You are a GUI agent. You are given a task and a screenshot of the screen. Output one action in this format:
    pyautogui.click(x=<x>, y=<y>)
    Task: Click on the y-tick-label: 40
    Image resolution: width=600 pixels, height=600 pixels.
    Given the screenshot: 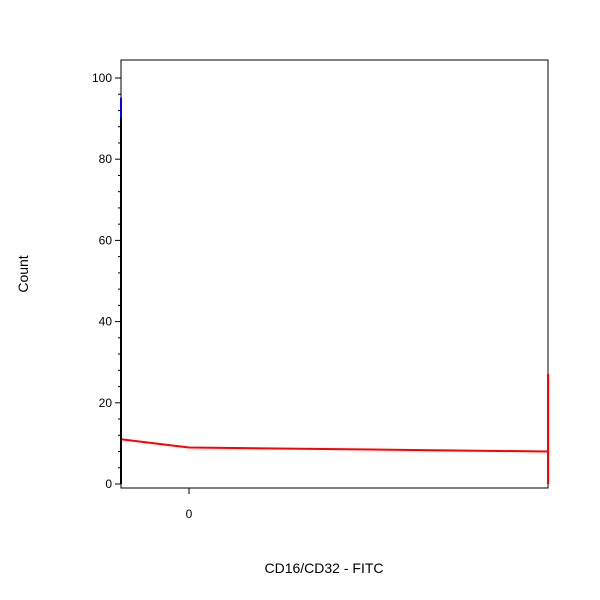 What is the action you would take?
    pyautogui.click(x=106, y=322)
    